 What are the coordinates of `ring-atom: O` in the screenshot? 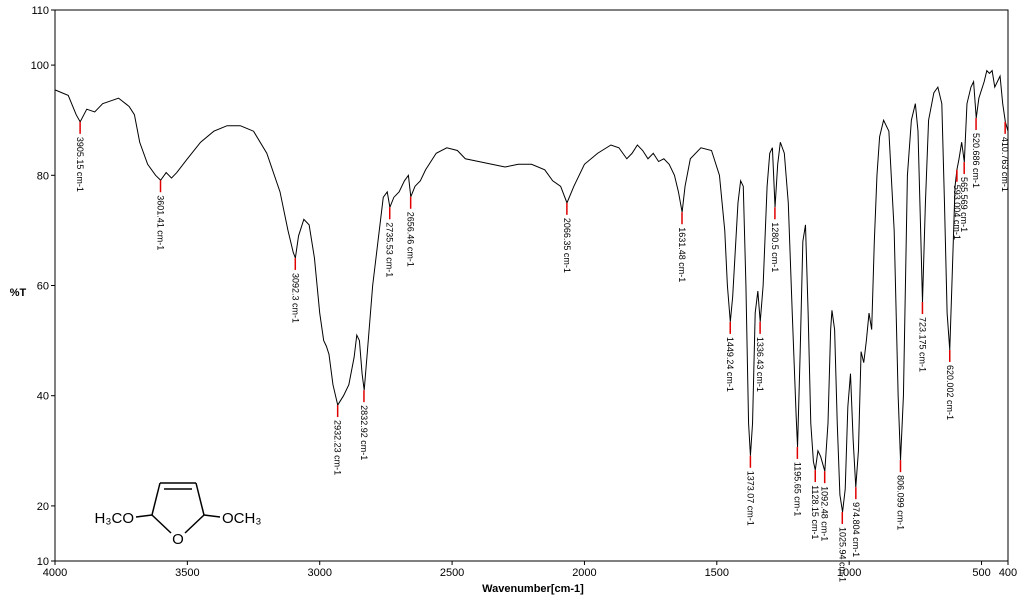 It's located at (178, 539).